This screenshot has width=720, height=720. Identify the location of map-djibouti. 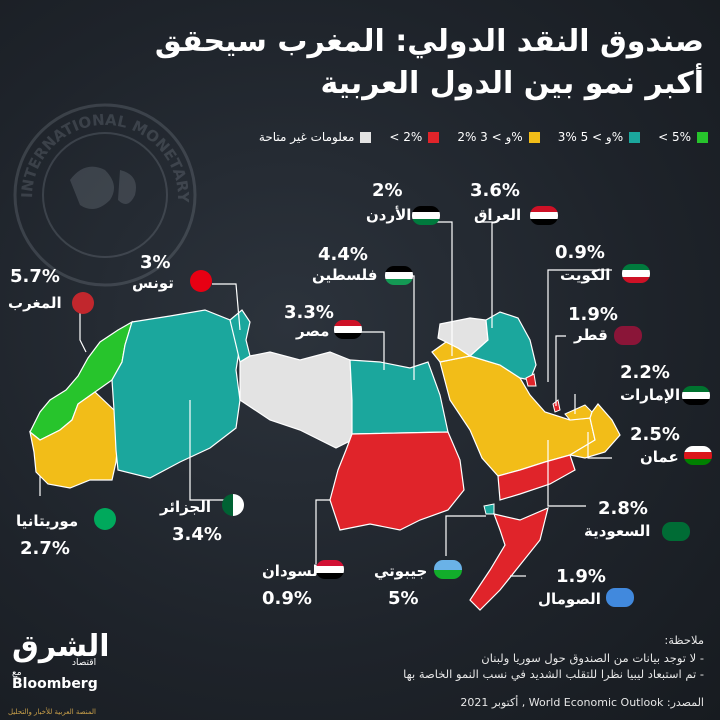
(489, 509).